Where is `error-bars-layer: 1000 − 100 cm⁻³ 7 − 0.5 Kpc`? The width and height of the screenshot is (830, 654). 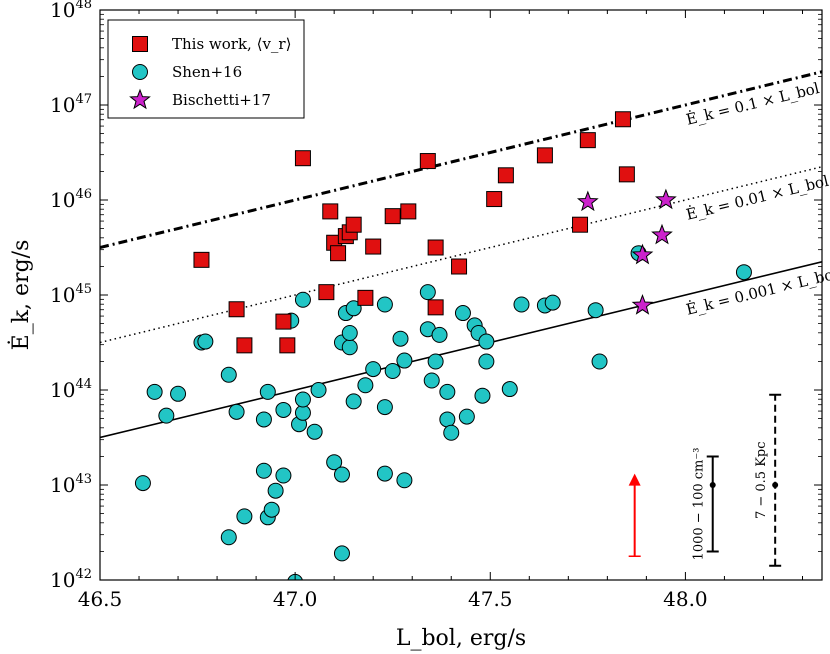
error-bars-layer: 1000 − 100 cm⁻³ 7 − 0.5 Kpc is located at coordinates (705, 480).